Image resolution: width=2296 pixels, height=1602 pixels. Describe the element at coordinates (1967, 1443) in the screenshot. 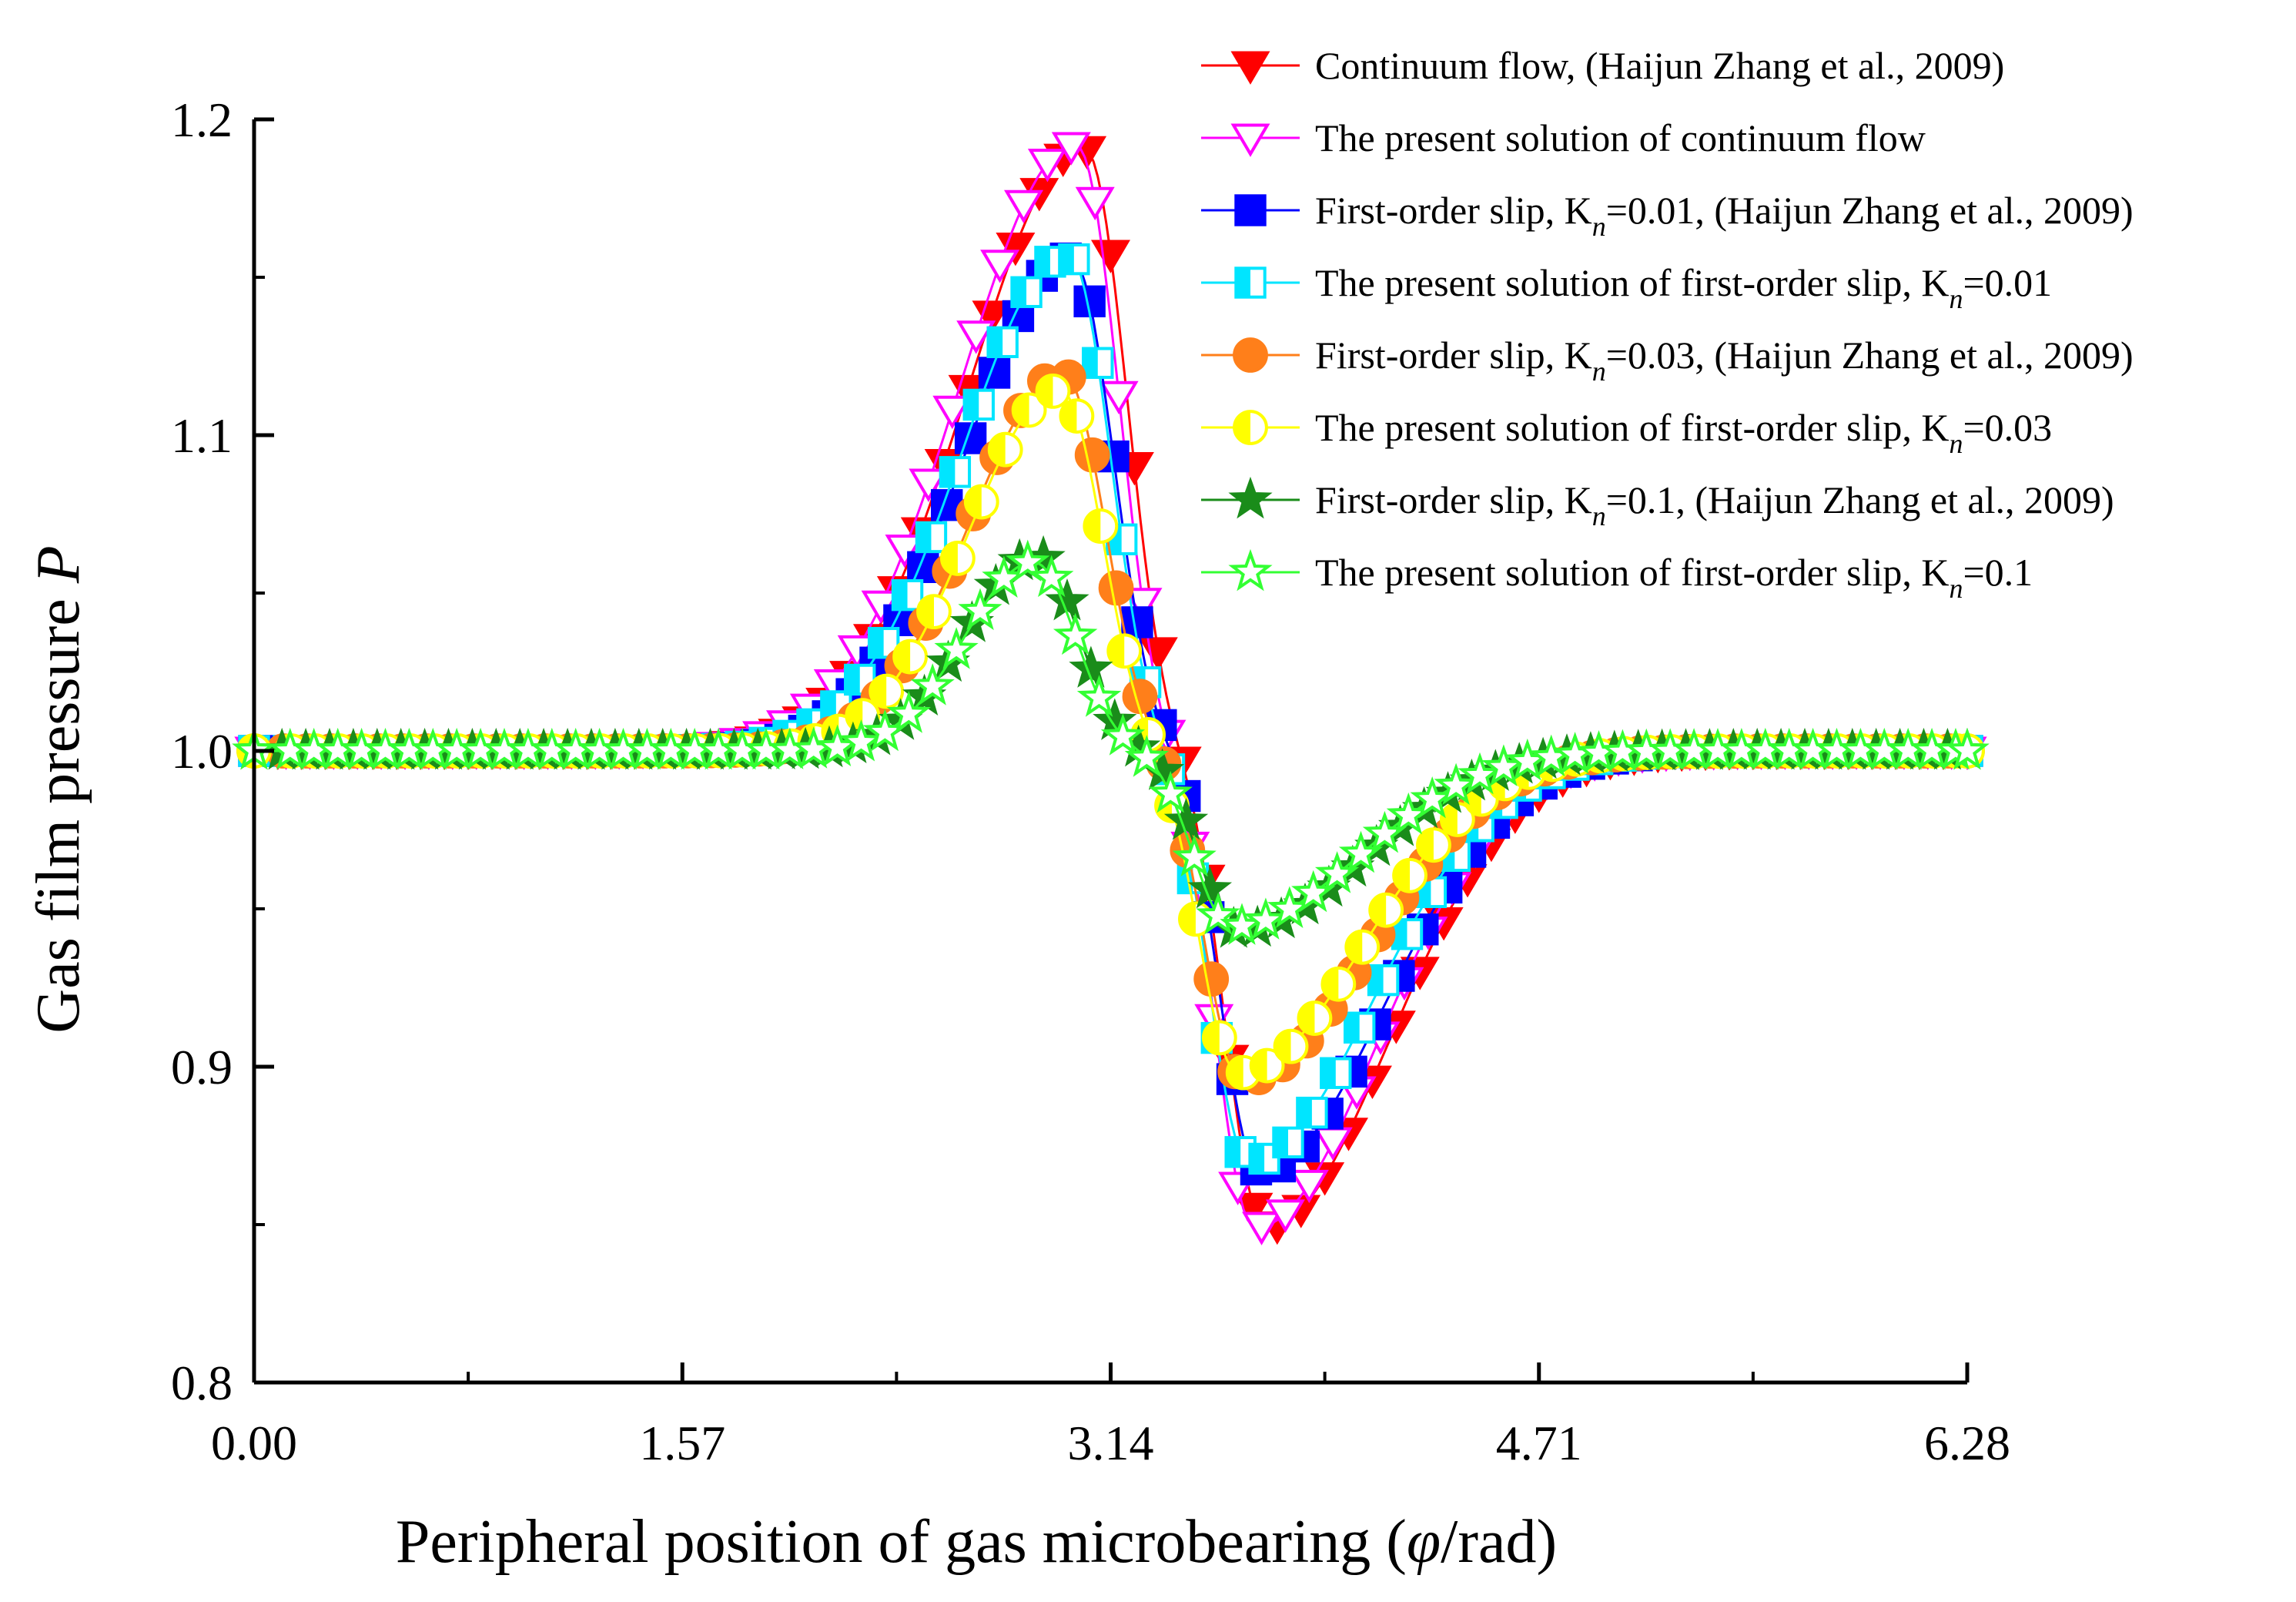

I see `x-tick-label: 6.28` at that location.